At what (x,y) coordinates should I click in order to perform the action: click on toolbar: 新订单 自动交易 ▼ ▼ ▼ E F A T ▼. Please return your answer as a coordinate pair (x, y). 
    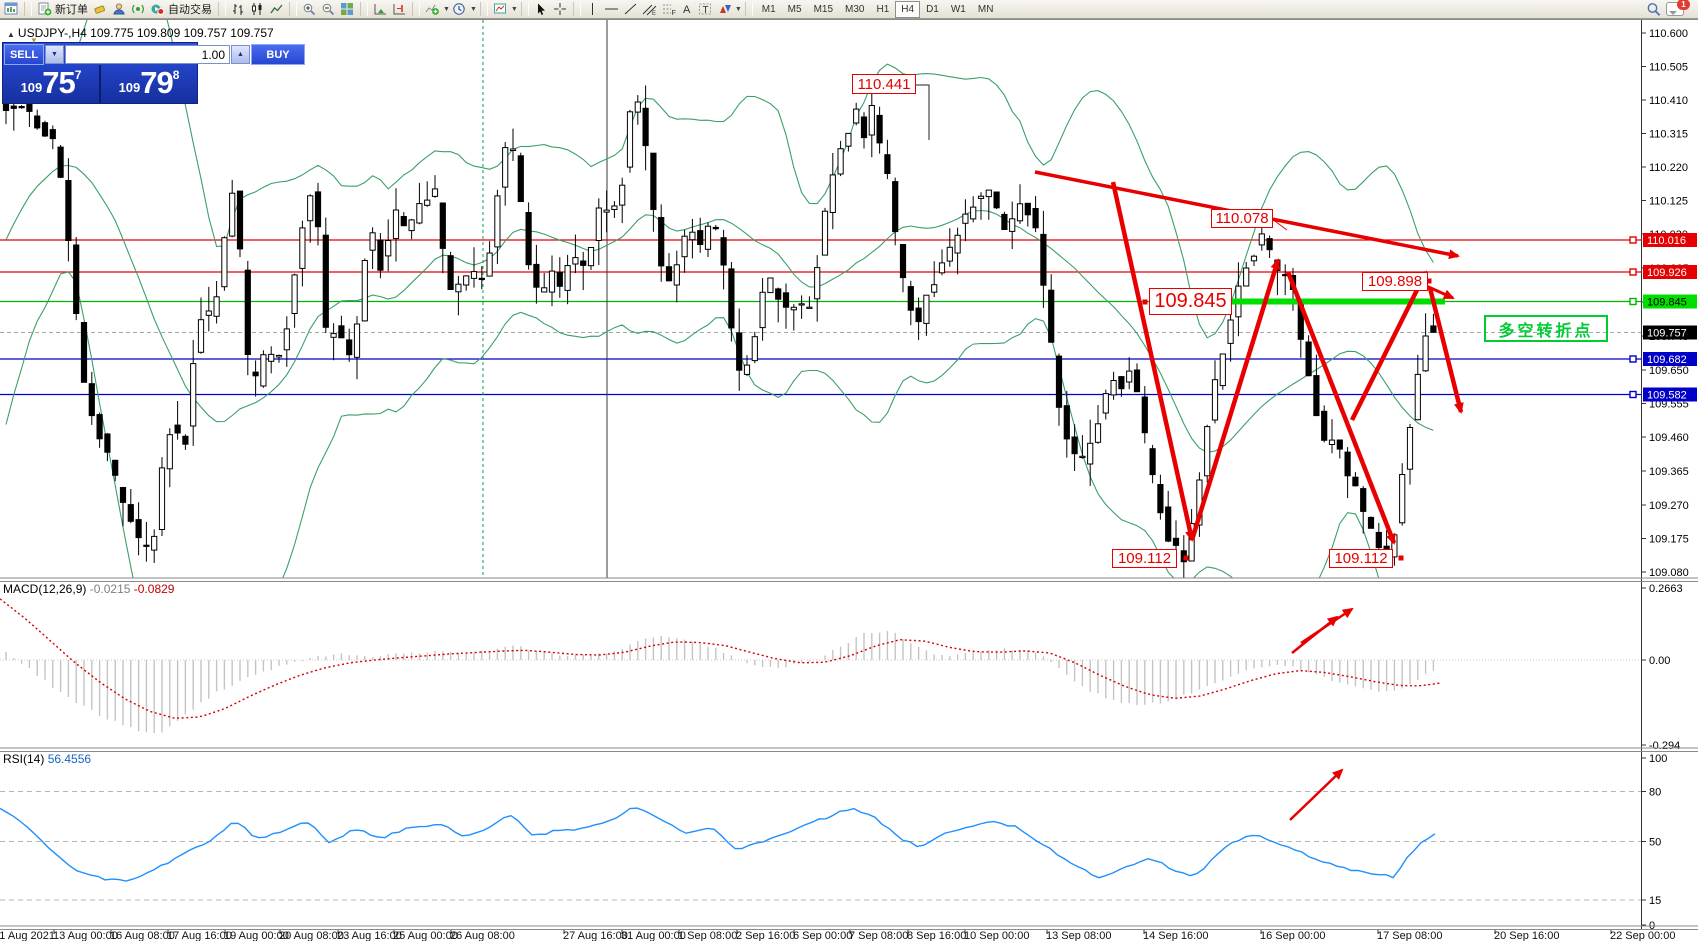
    Looking at the image, I should click on (849, 9).